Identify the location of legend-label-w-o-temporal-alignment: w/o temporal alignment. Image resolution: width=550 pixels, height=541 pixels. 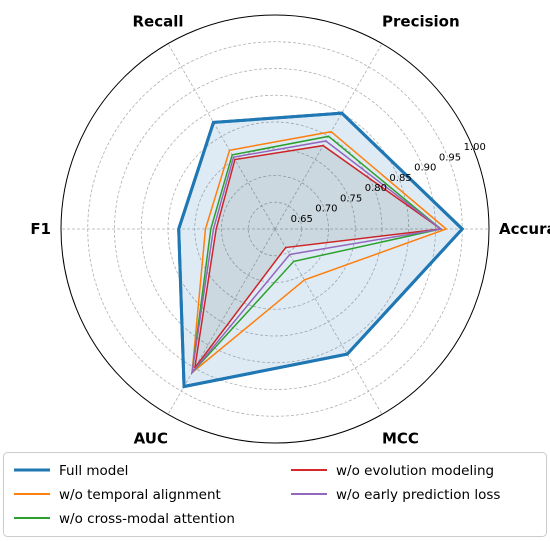
(140, 495).